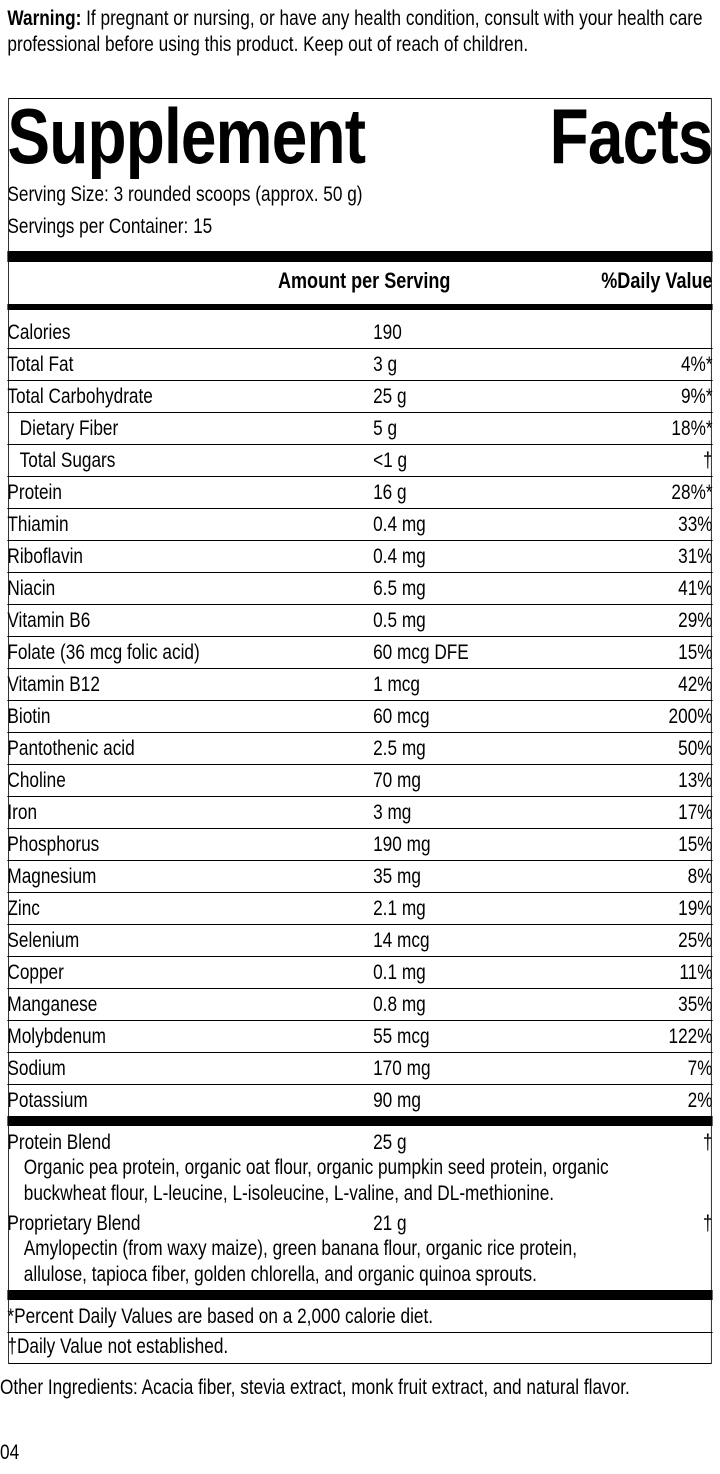 This screenshot has height=1474, width=720. What do you see at coordinates (360, 493) in the screenshot?
I see `nutrient-row: Protein 16 g 28%*` at bounding box center [360, 493].